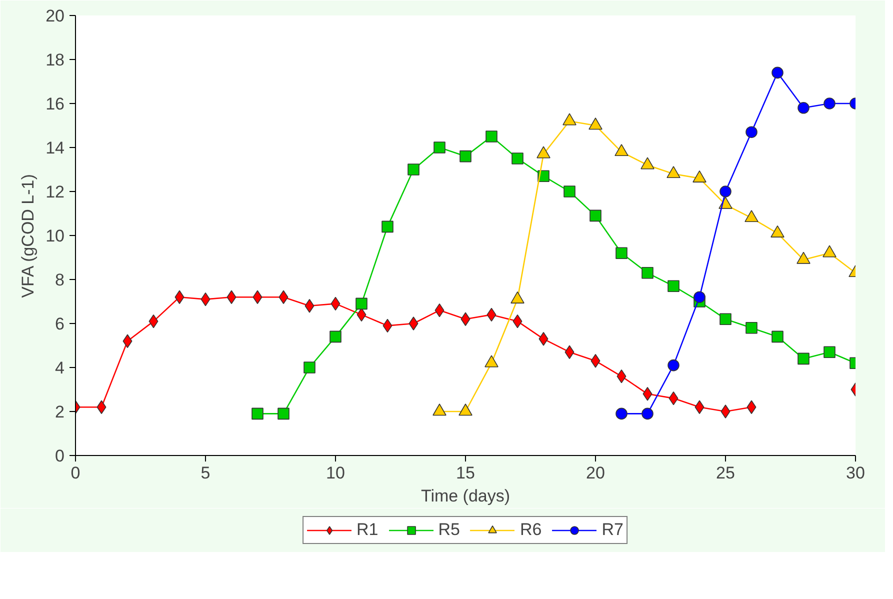 The width and height of the screenshot is (893, 599). What do you see at coordinates (335, 473) in the screenshot?
I see `x-tick-label: 10` at bounding box center [335, 473].